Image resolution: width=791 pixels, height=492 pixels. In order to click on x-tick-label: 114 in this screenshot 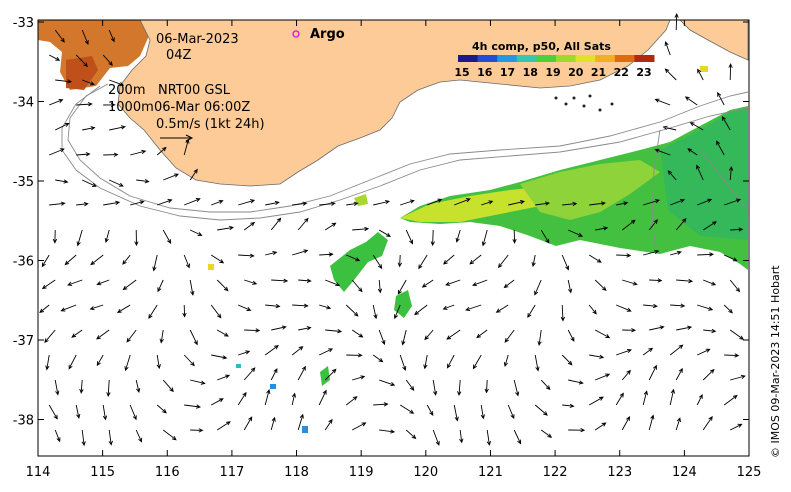, I will do `click(38, 472)`.